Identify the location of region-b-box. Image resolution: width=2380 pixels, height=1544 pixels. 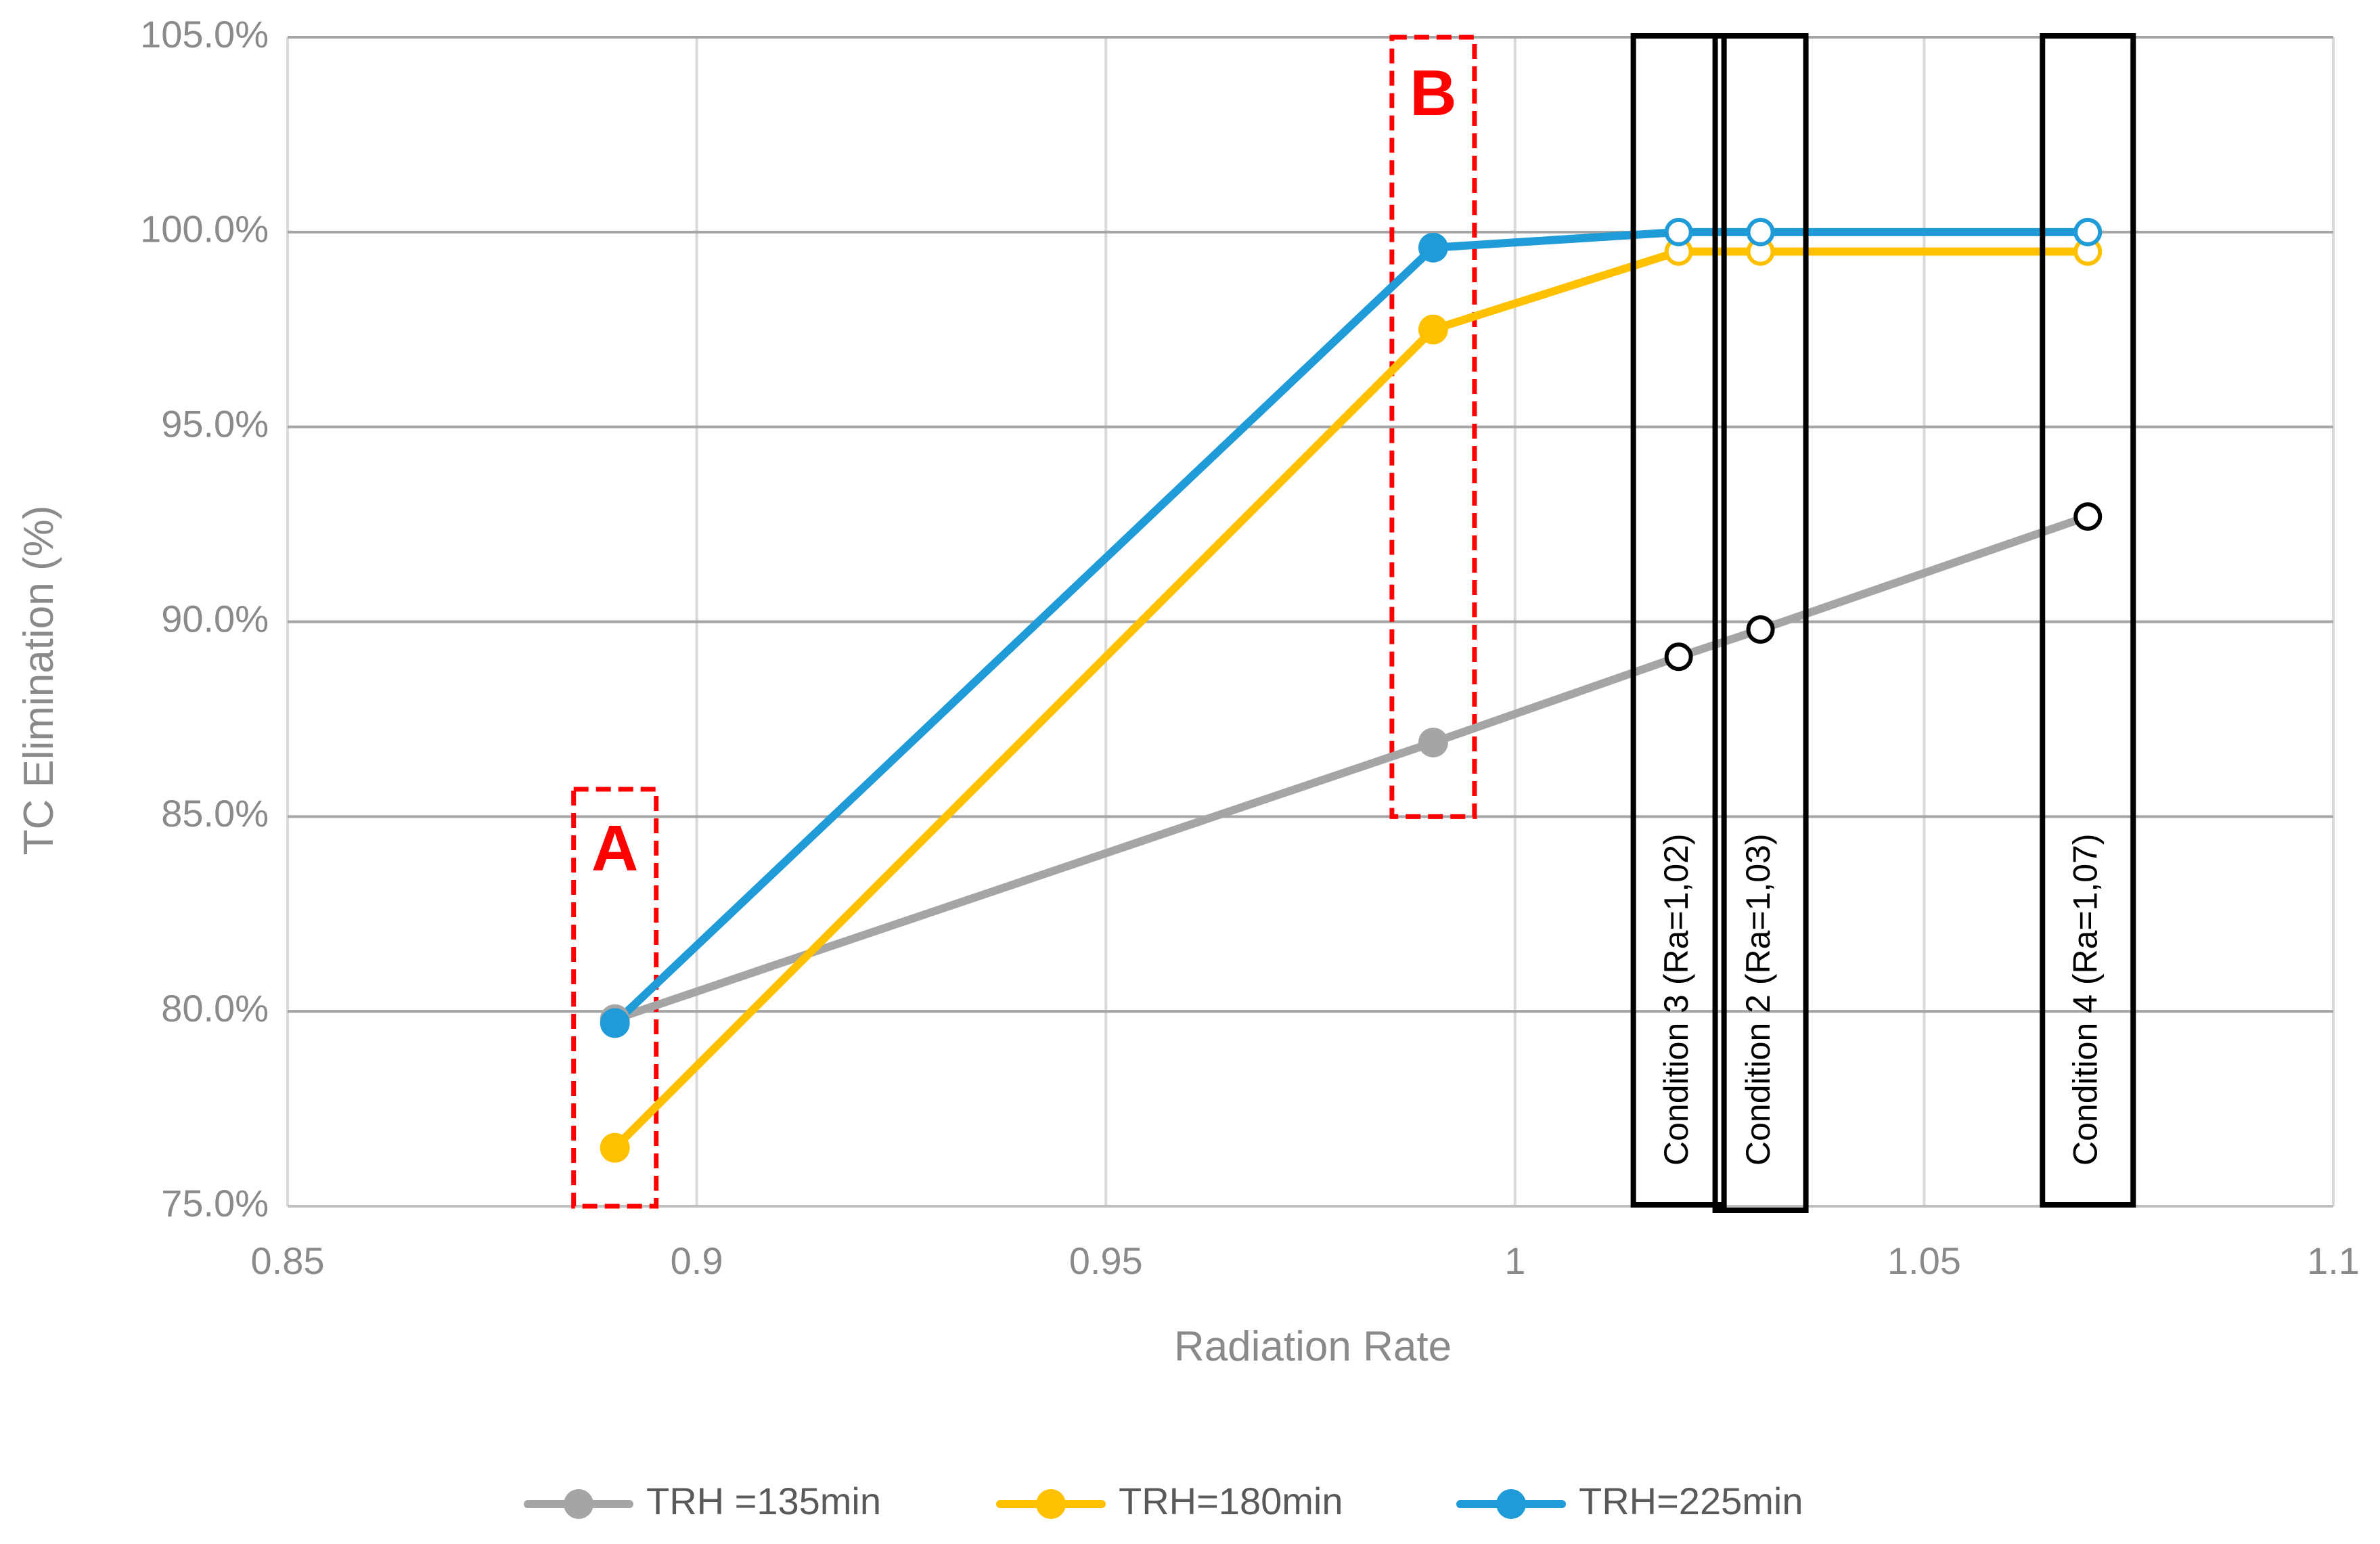
(1433, 427).